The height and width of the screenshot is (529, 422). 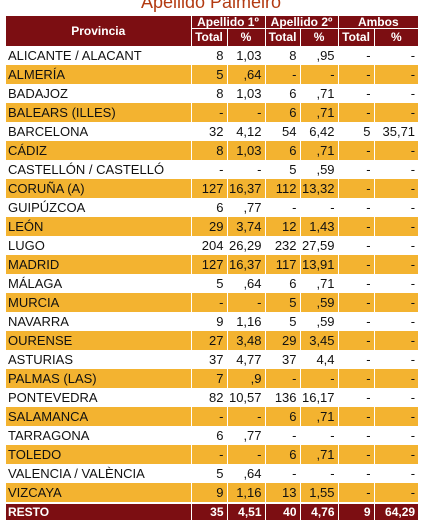 What do you see at coordinates (98, 207) in the screenshot?
I see `row-name: GUIPÚZCOA` at bounding box center [98, 207].